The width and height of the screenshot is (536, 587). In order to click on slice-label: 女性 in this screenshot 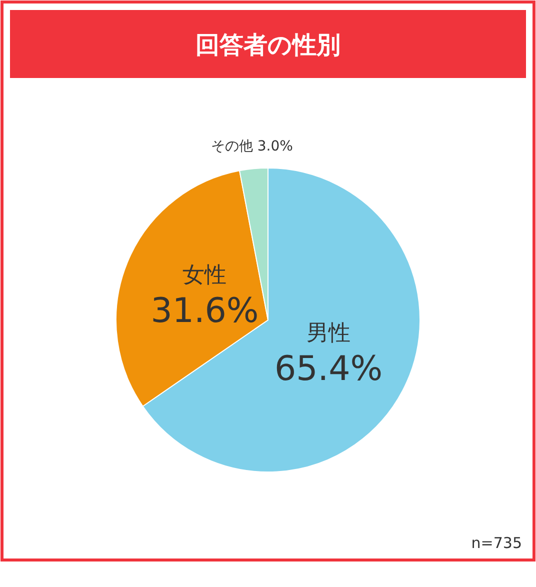, I will do `click(204, 275)`.